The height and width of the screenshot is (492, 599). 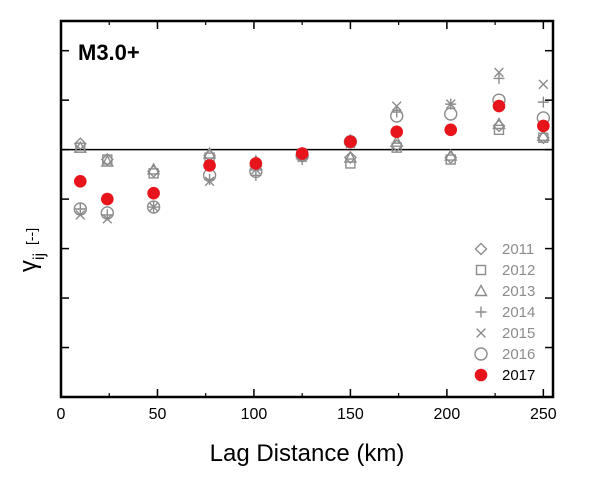 What do you see at coordinates (481, 290) in the screenshot?
I see `legend-marker-2013` at bounding box center [481, 290].